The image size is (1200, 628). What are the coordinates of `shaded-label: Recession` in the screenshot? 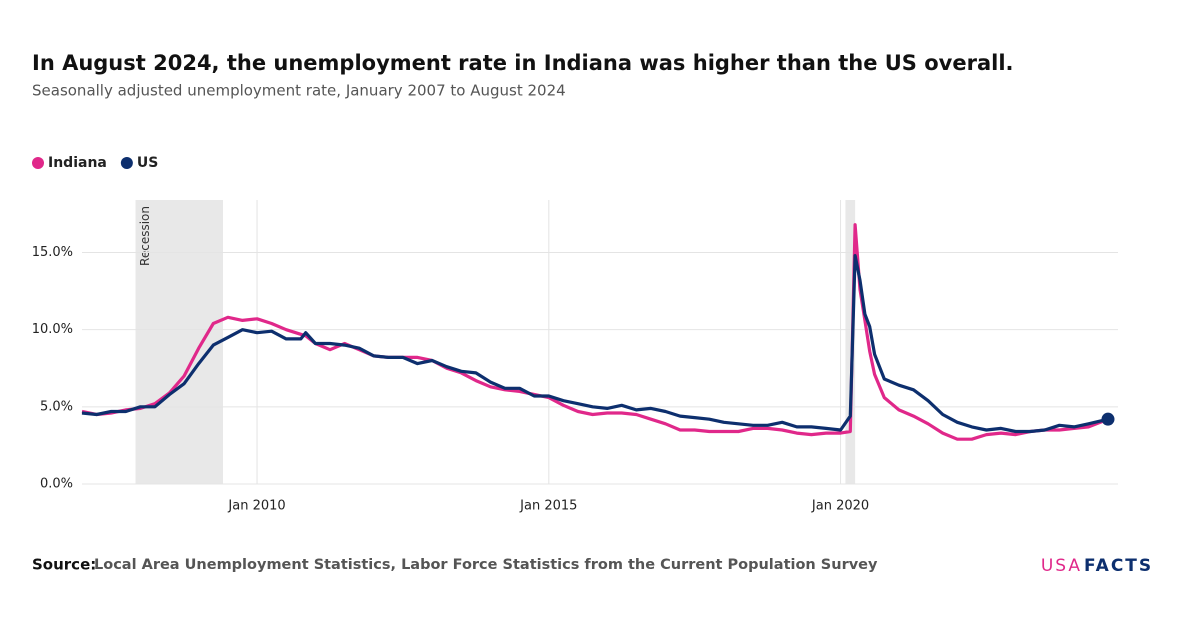 It's located at (145, 236).